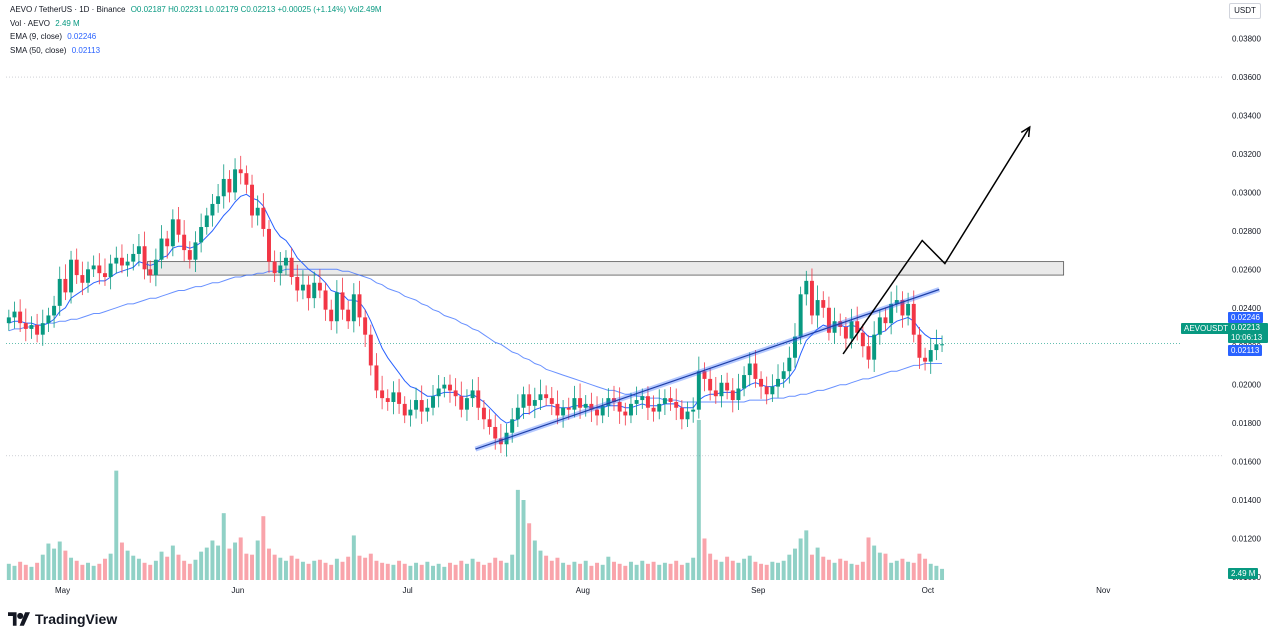  What do you see at coordinates (196, 51) in the screenshot?
I see `legend-sma-row: SMA (50, close) 0.02113` at bounding box center [196, 51].